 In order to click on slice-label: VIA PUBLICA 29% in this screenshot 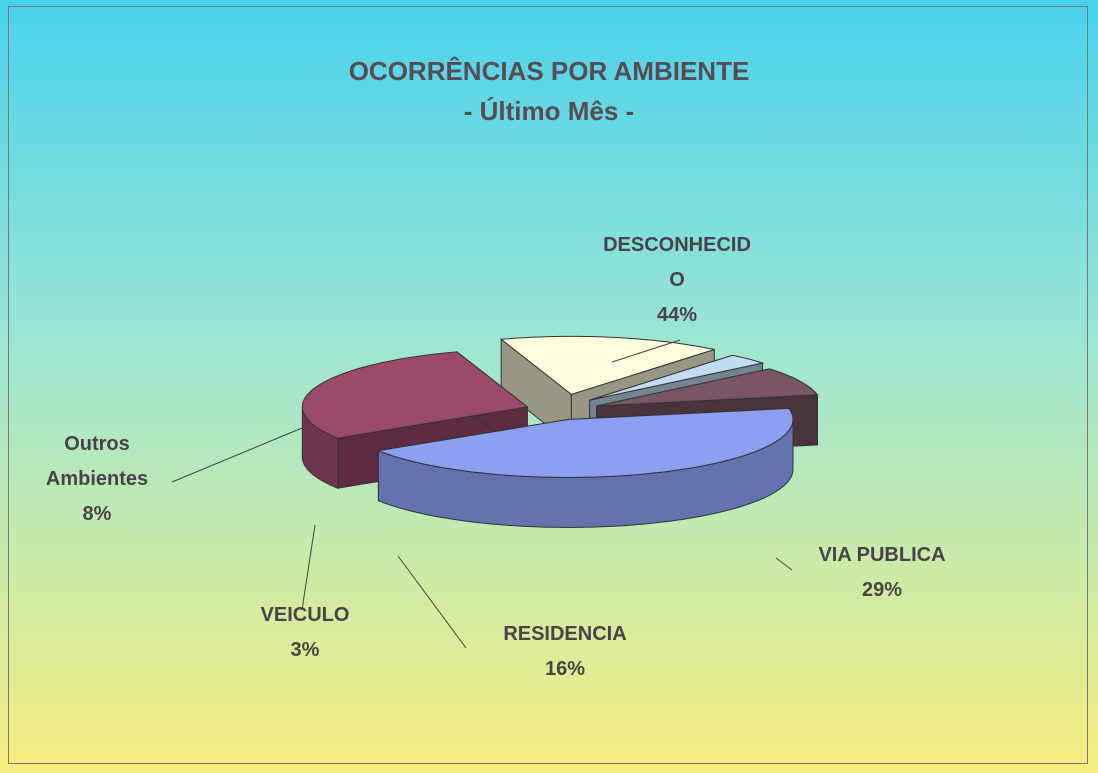, I will do `click(882, 573)`.